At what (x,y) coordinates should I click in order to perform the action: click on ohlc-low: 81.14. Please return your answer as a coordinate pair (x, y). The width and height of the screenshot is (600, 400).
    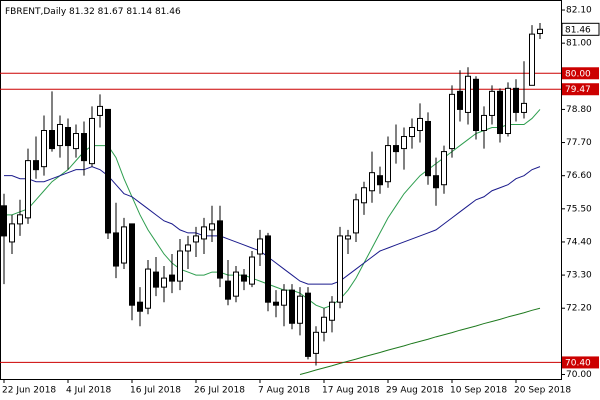
    Looking at the image, I should click on (139, 12).